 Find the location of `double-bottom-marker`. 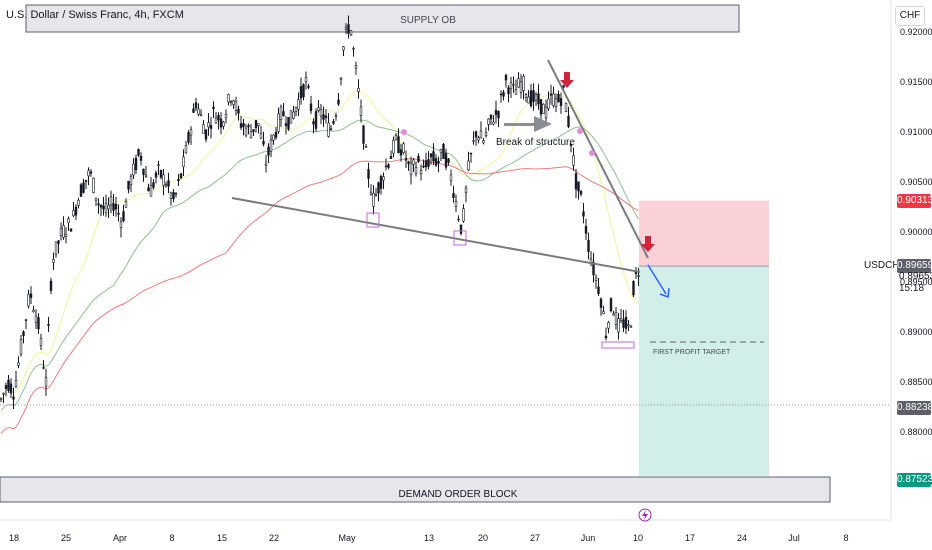

double-bottom-marker is located at coordinates (618, 345).